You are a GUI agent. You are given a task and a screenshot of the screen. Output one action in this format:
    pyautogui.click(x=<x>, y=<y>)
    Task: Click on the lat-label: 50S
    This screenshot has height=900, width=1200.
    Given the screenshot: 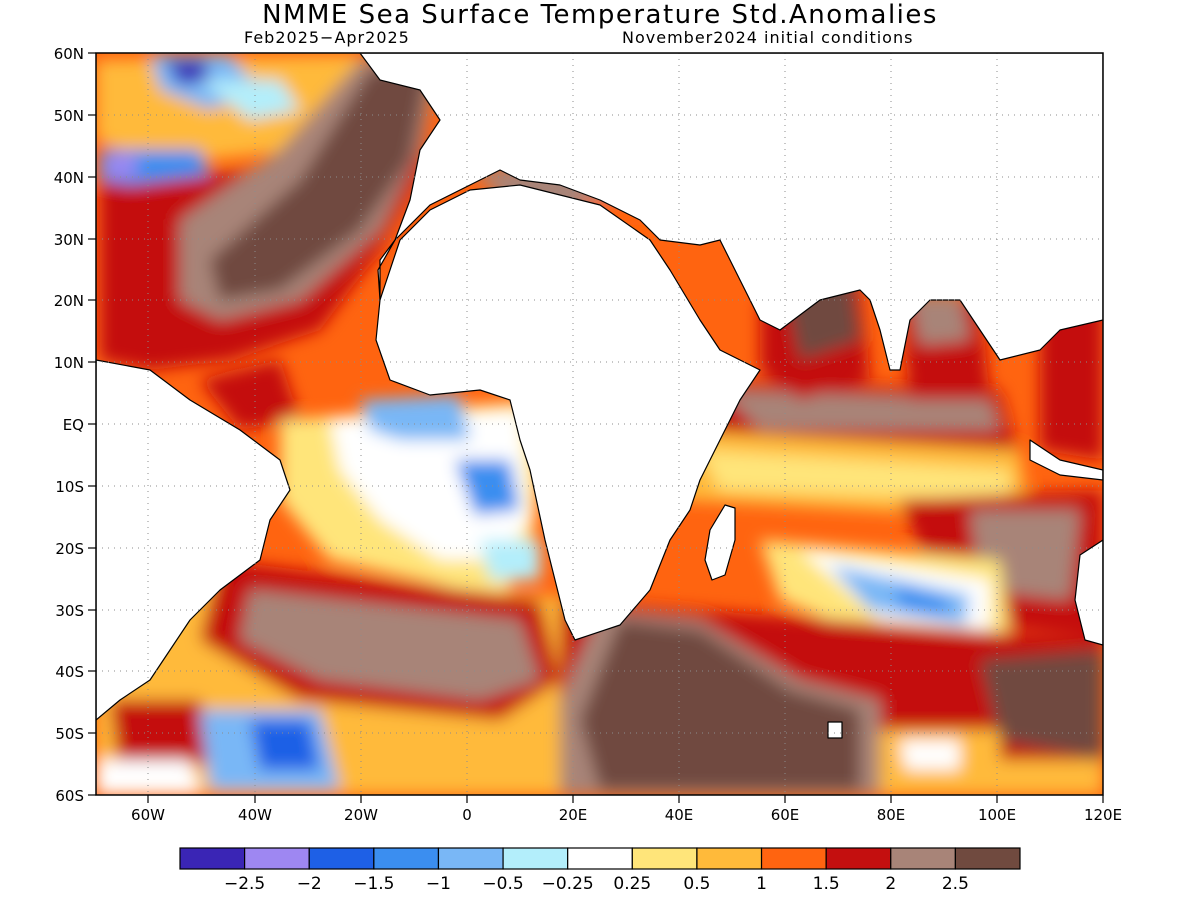 What is the action you would take?
    pyautogui.click(x=69, y=734)
    